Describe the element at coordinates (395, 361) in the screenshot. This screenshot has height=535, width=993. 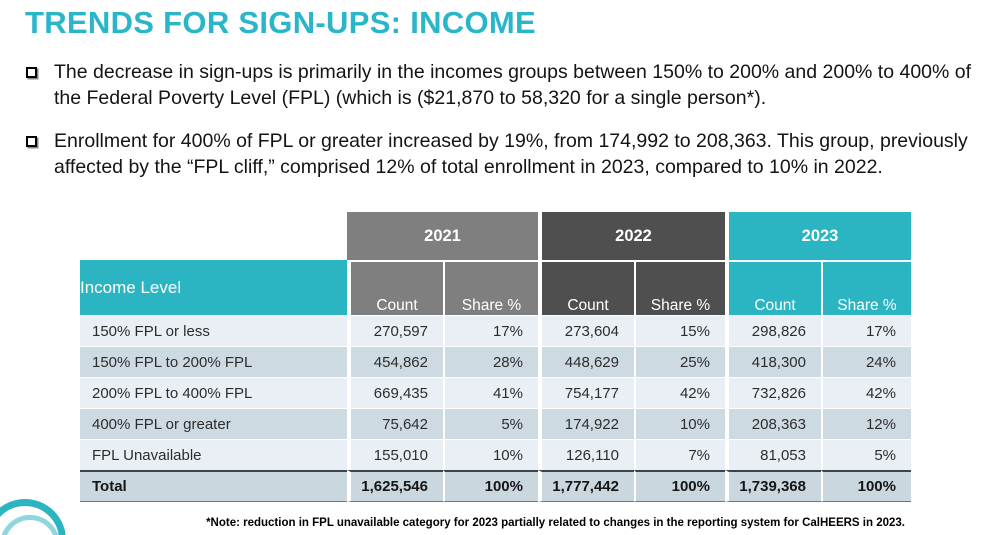
I see `cell-count-2021: 454,862` at that location.